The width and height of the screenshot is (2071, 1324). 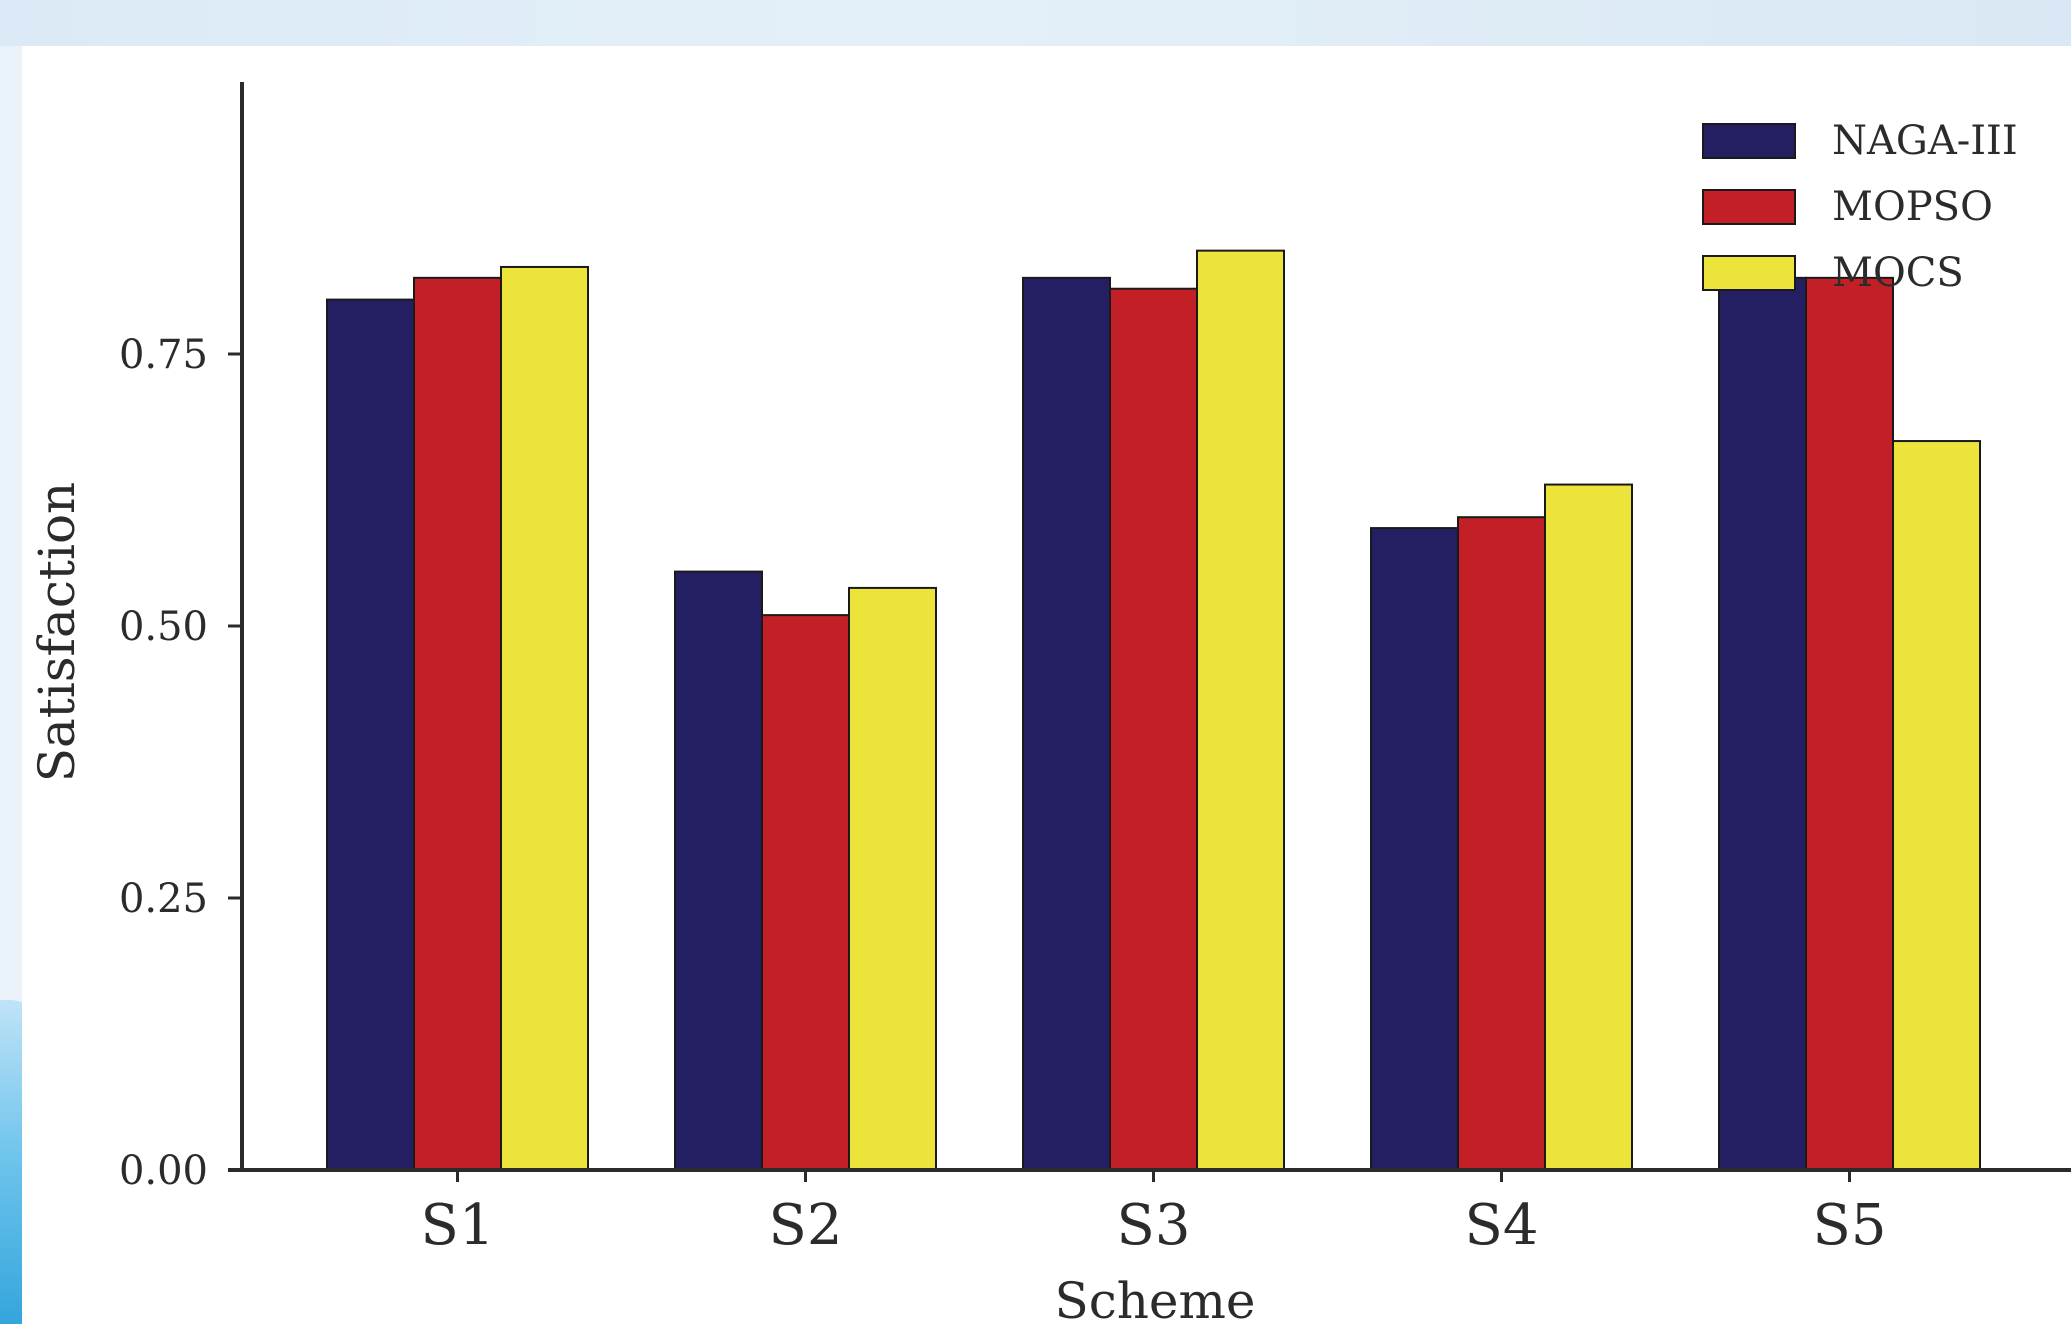 I want to click on bar-s5-mocs, so click(x=1936, y=806).